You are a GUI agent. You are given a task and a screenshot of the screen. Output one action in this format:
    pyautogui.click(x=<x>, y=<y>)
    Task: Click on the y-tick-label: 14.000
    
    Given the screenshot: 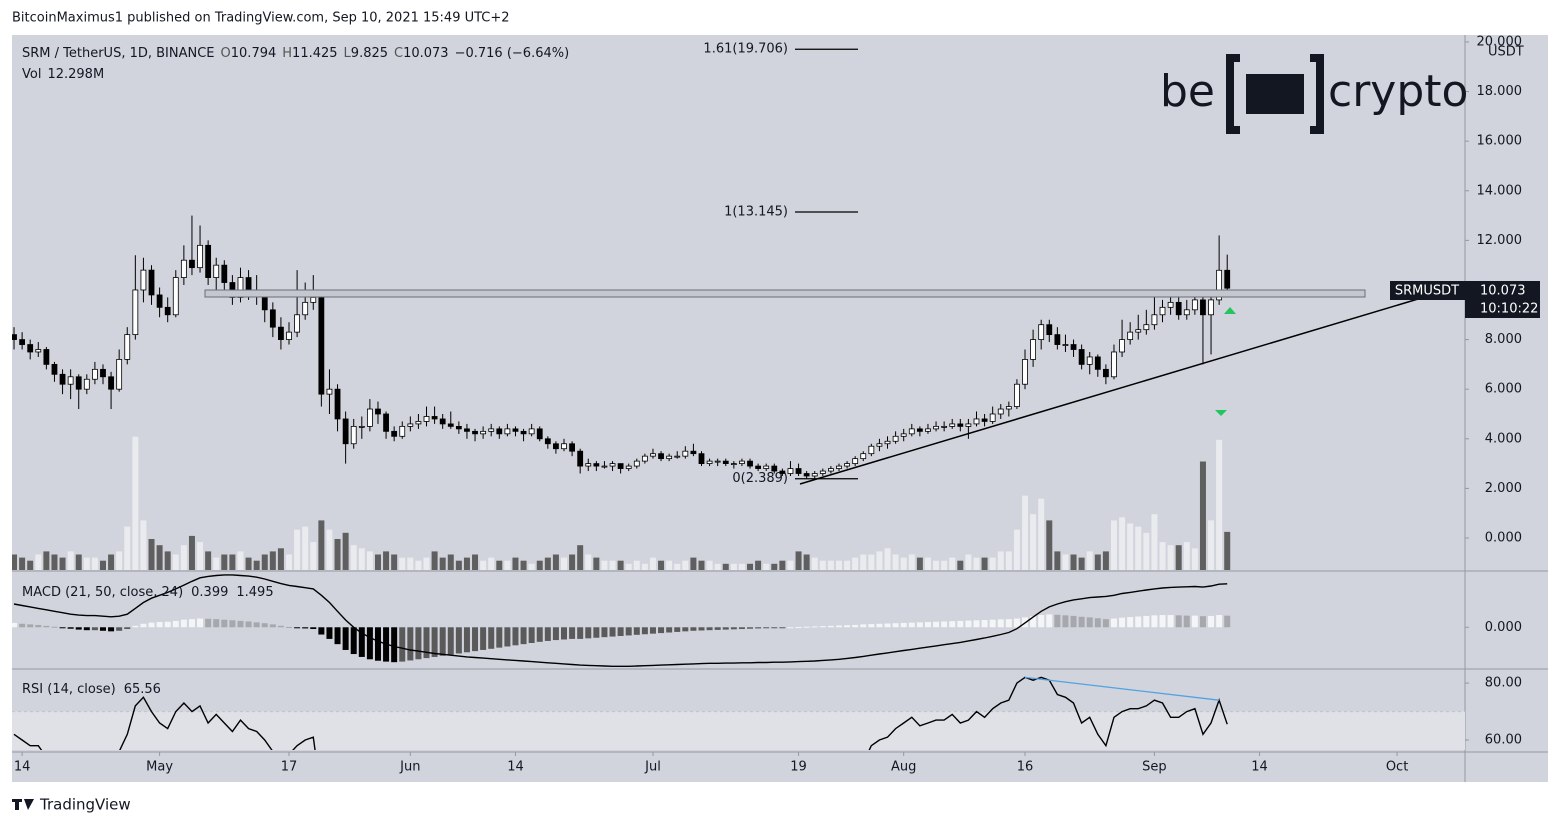 What is the action you would take?
    pyautogui.click(x=1500, y=190)
    